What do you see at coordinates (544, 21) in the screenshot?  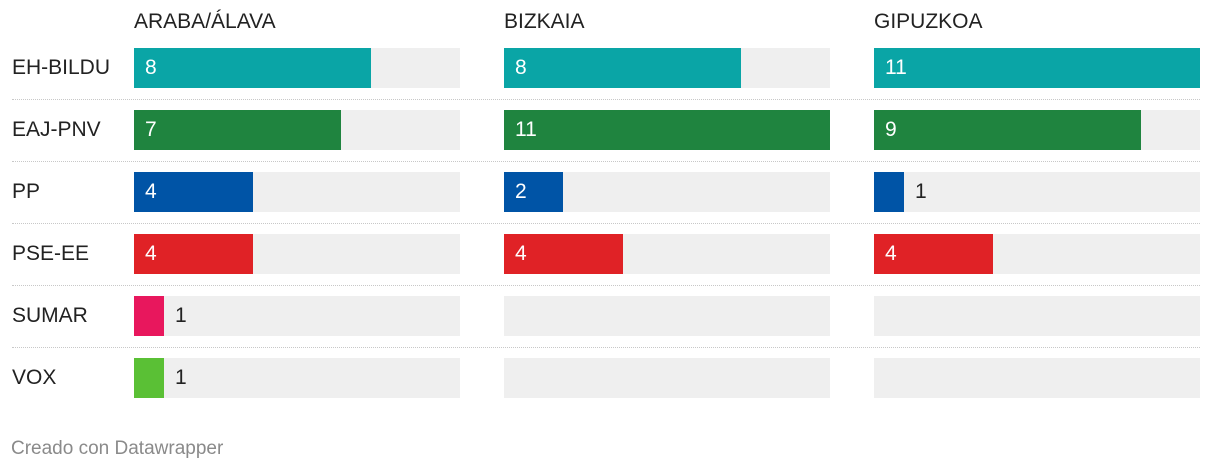 I see `region-header: BIZKAIA` at bounding box center [544, 21].